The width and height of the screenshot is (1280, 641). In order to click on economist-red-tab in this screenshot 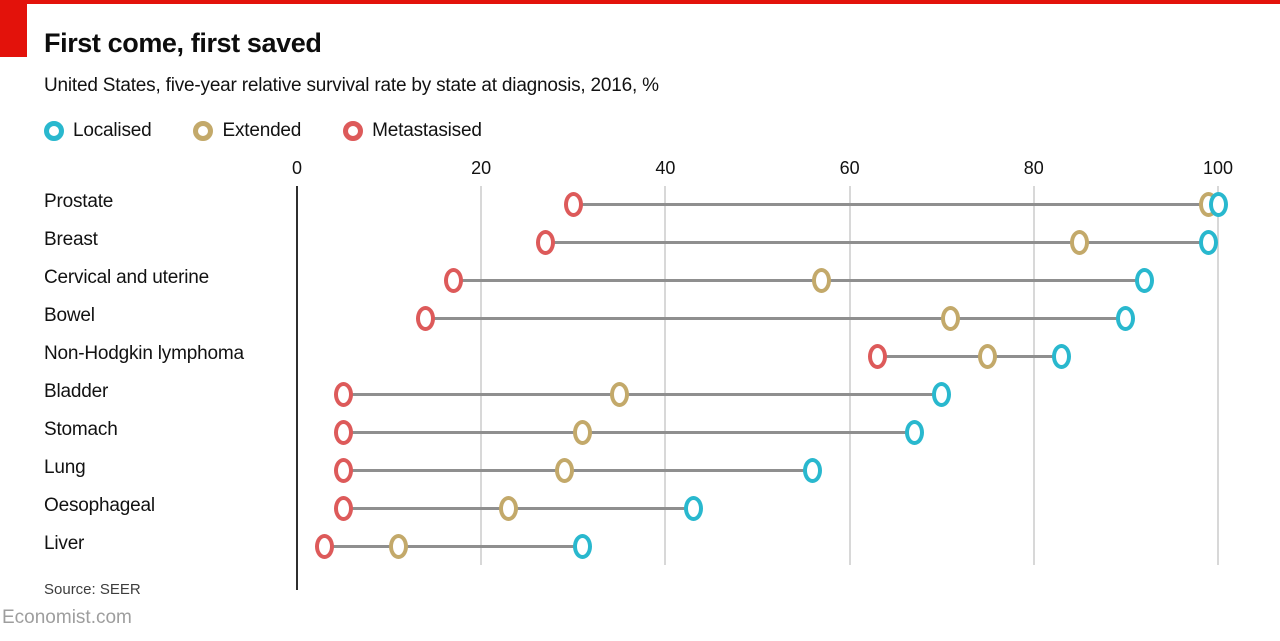, I will do `click(13, 28)`.